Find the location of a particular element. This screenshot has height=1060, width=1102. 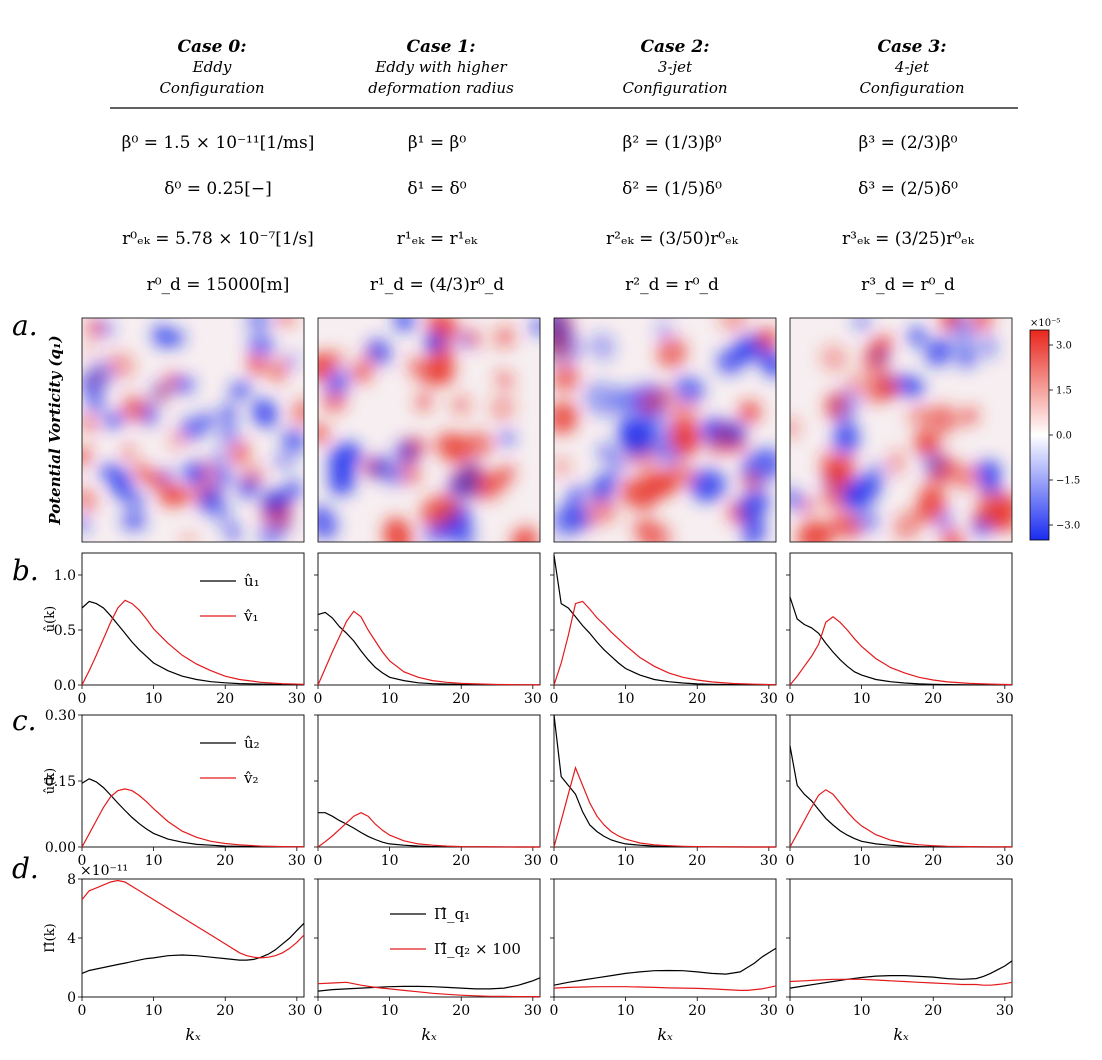

case-2-param-rd: r²_d = r⁰_d is located at coordinates (672, 285).